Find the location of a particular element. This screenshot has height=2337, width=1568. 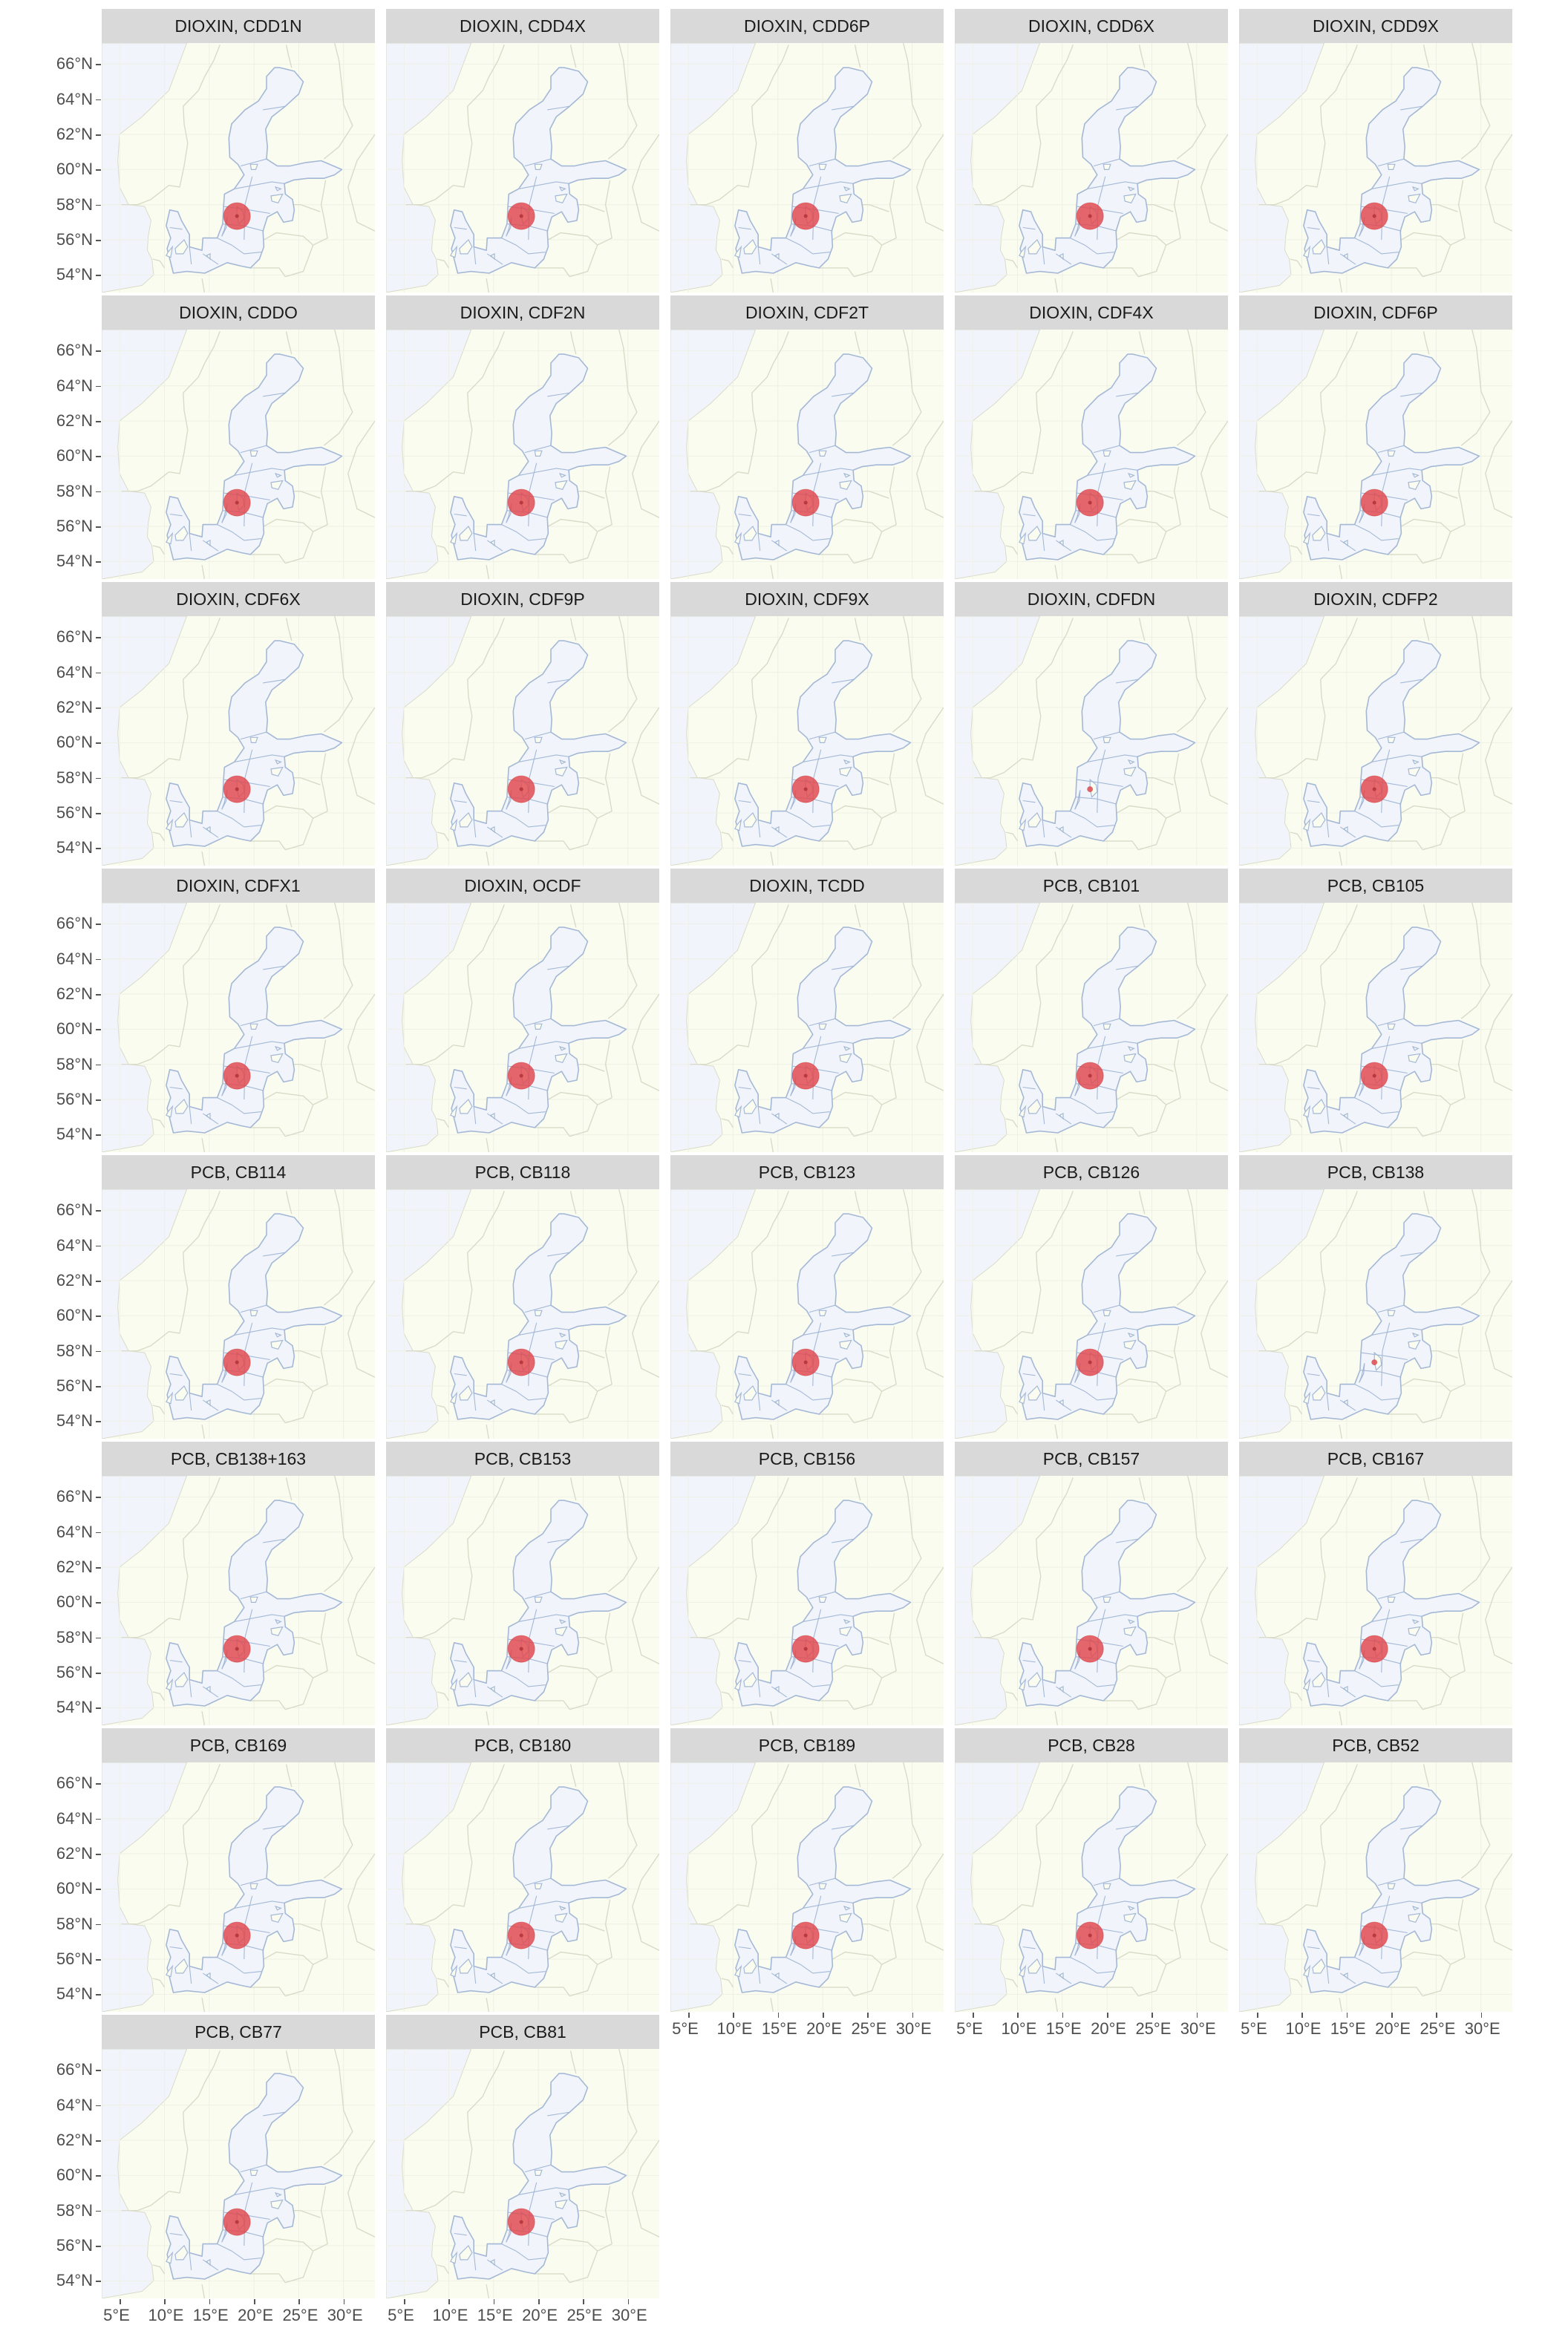

facet-strip-label: PCB, CB28 is located at coordinates (1091, 1745).